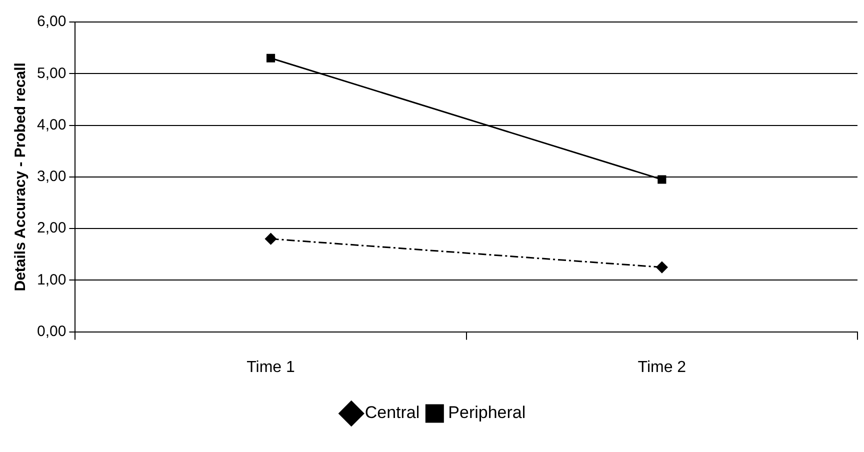 Image resolution: width=864 pixels, height=452 pixels. Describe the element at coordinates (271, 367) in the screenshot. I see `x-tick-label: Time 1` at that location.